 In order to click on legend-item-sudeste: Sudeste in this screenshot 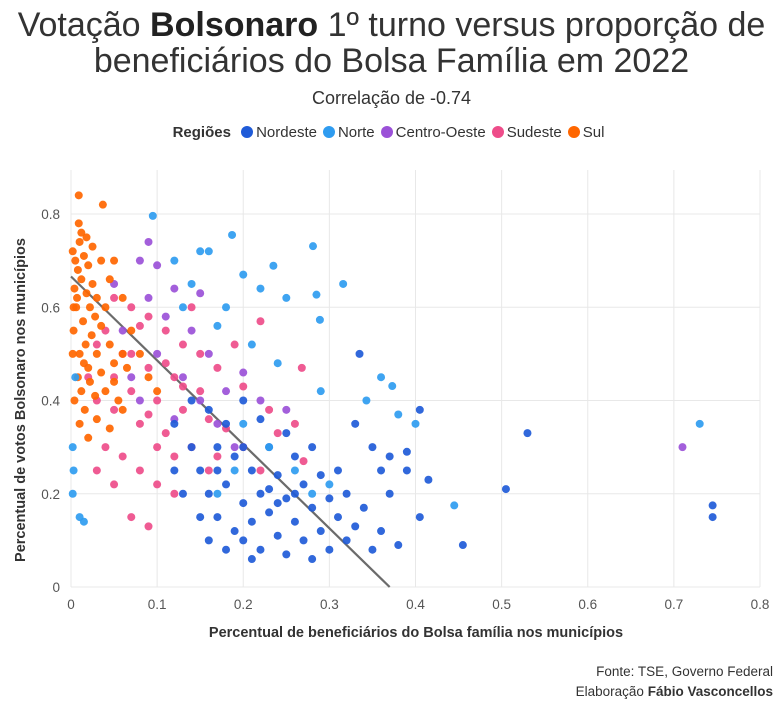, I will do `click(526, 132)`.